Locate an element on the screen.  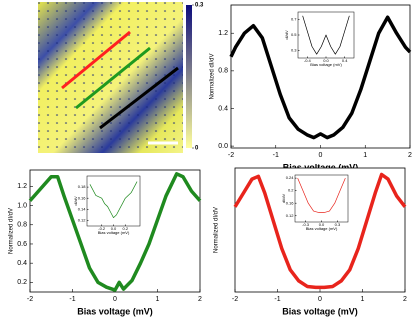
y-tick-label: 0.5 is located at coordinates (294, 34).